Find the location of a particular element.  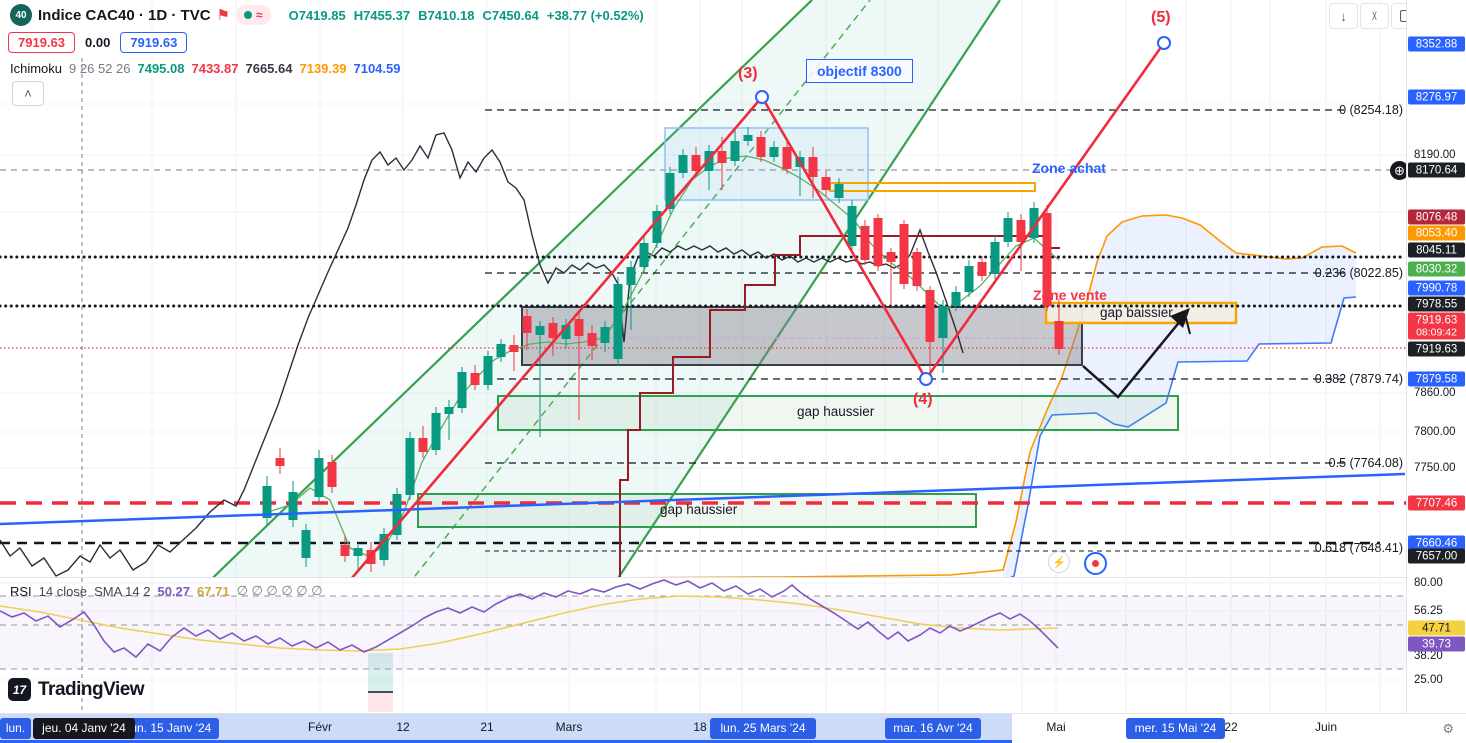

target-button is located at coordinates (1095, 563).